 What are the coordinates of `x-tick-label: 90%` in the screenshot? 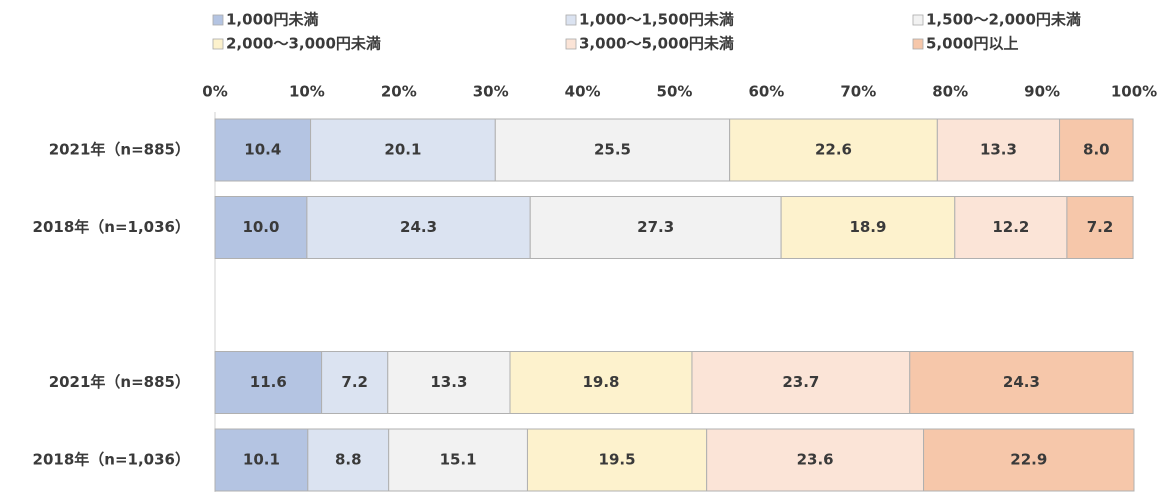 It's located at (1042, 92).